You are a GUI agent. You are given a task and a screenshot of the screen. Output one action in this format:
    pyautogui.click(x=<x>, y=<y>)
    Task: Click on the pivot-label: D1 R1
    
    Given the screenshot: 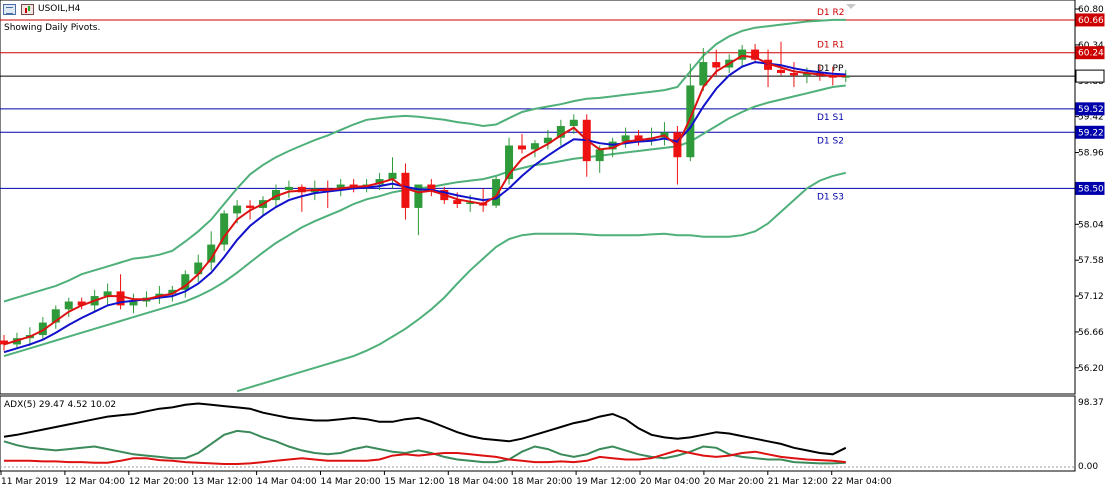 What is the action you would take?
    pyautogui.click(x=831, y=46)
    